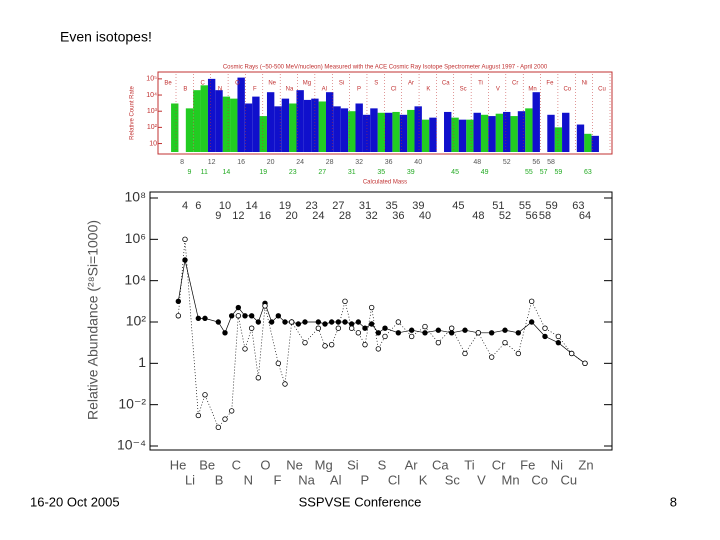 This screenshot has width=720, height=540. I want to click on mass-label: 56, so click(532, 216).